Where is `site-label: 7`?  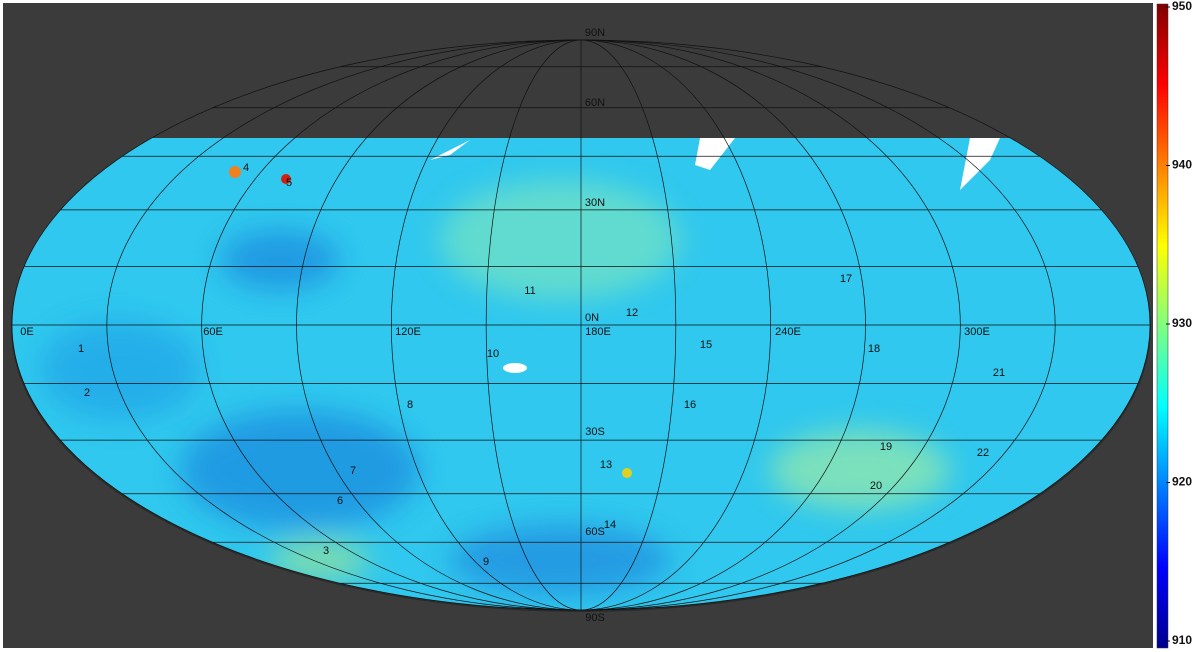
site-label: 7 is located at coordinates (353, 471).